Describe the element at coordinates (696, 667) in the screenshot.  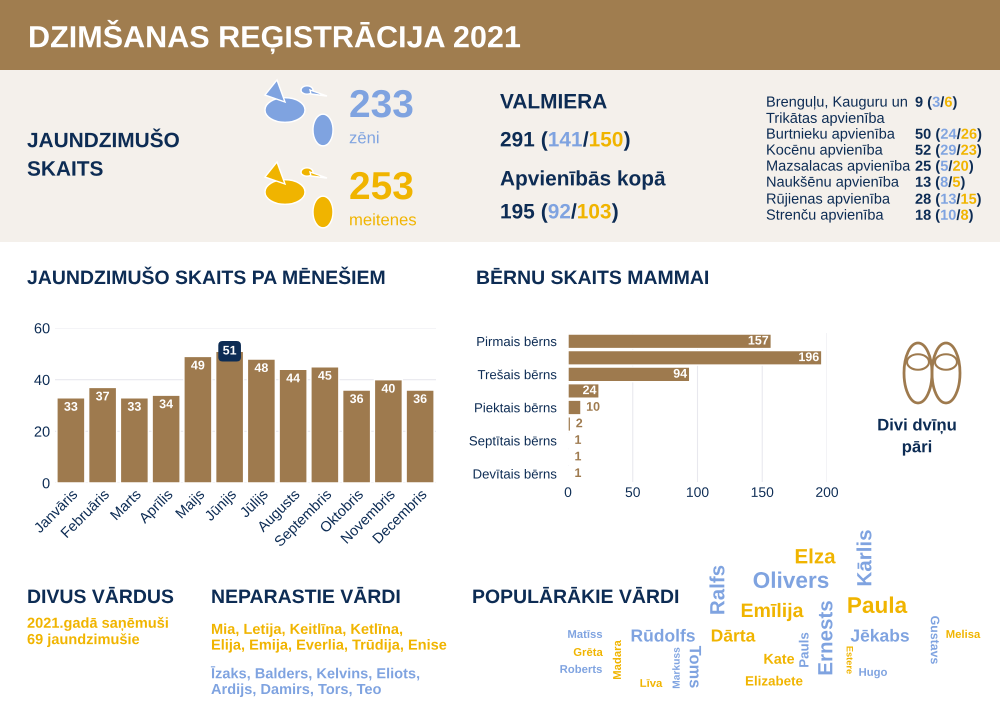
I see `text: Toms` at that location.